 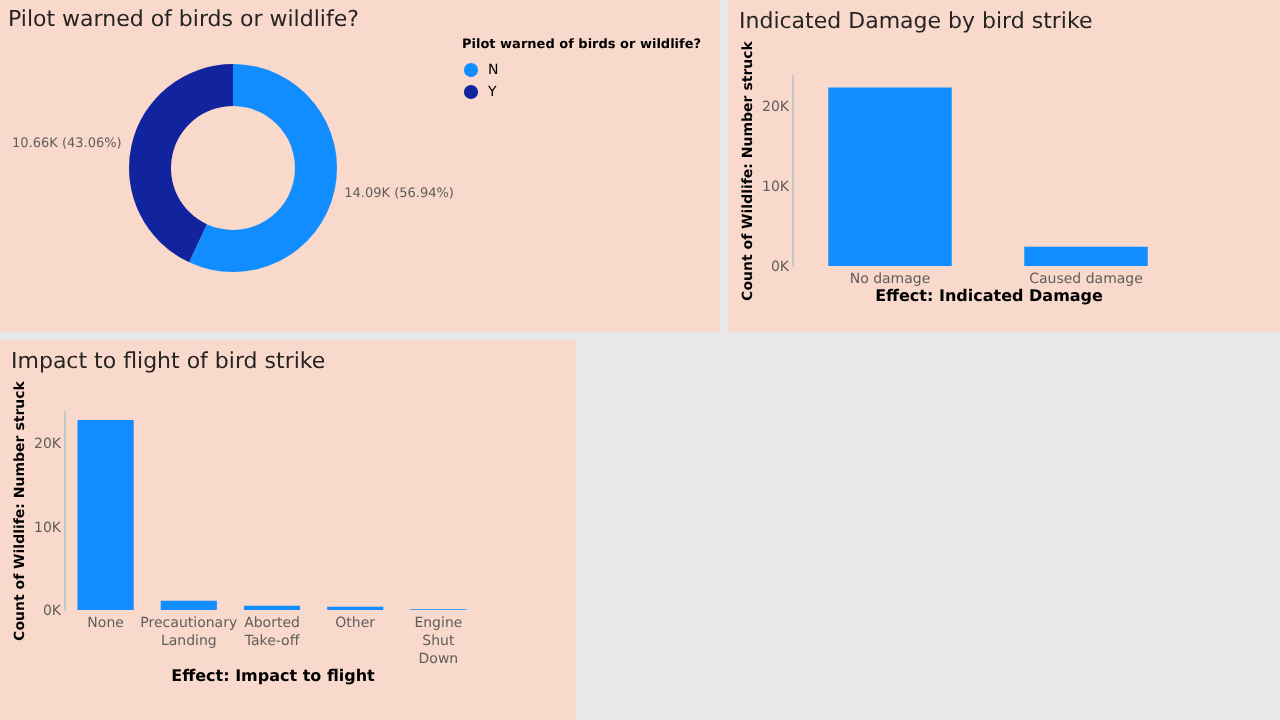 I want to click on chart-title: Indicated Damage by bird strike, so click(x=916, y=21).